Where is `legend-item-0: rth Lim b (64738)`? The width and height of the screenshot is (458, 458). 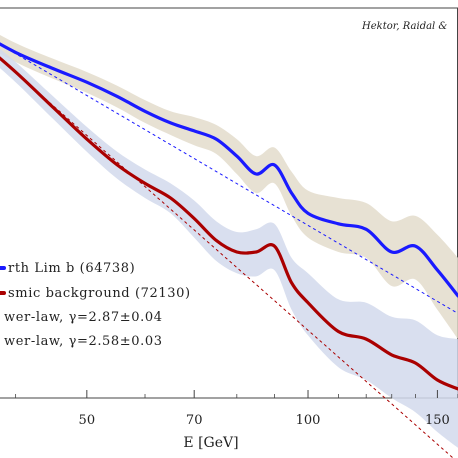 legend-item-0: rth Lim b (64738) is located at coordinates (67, 268).